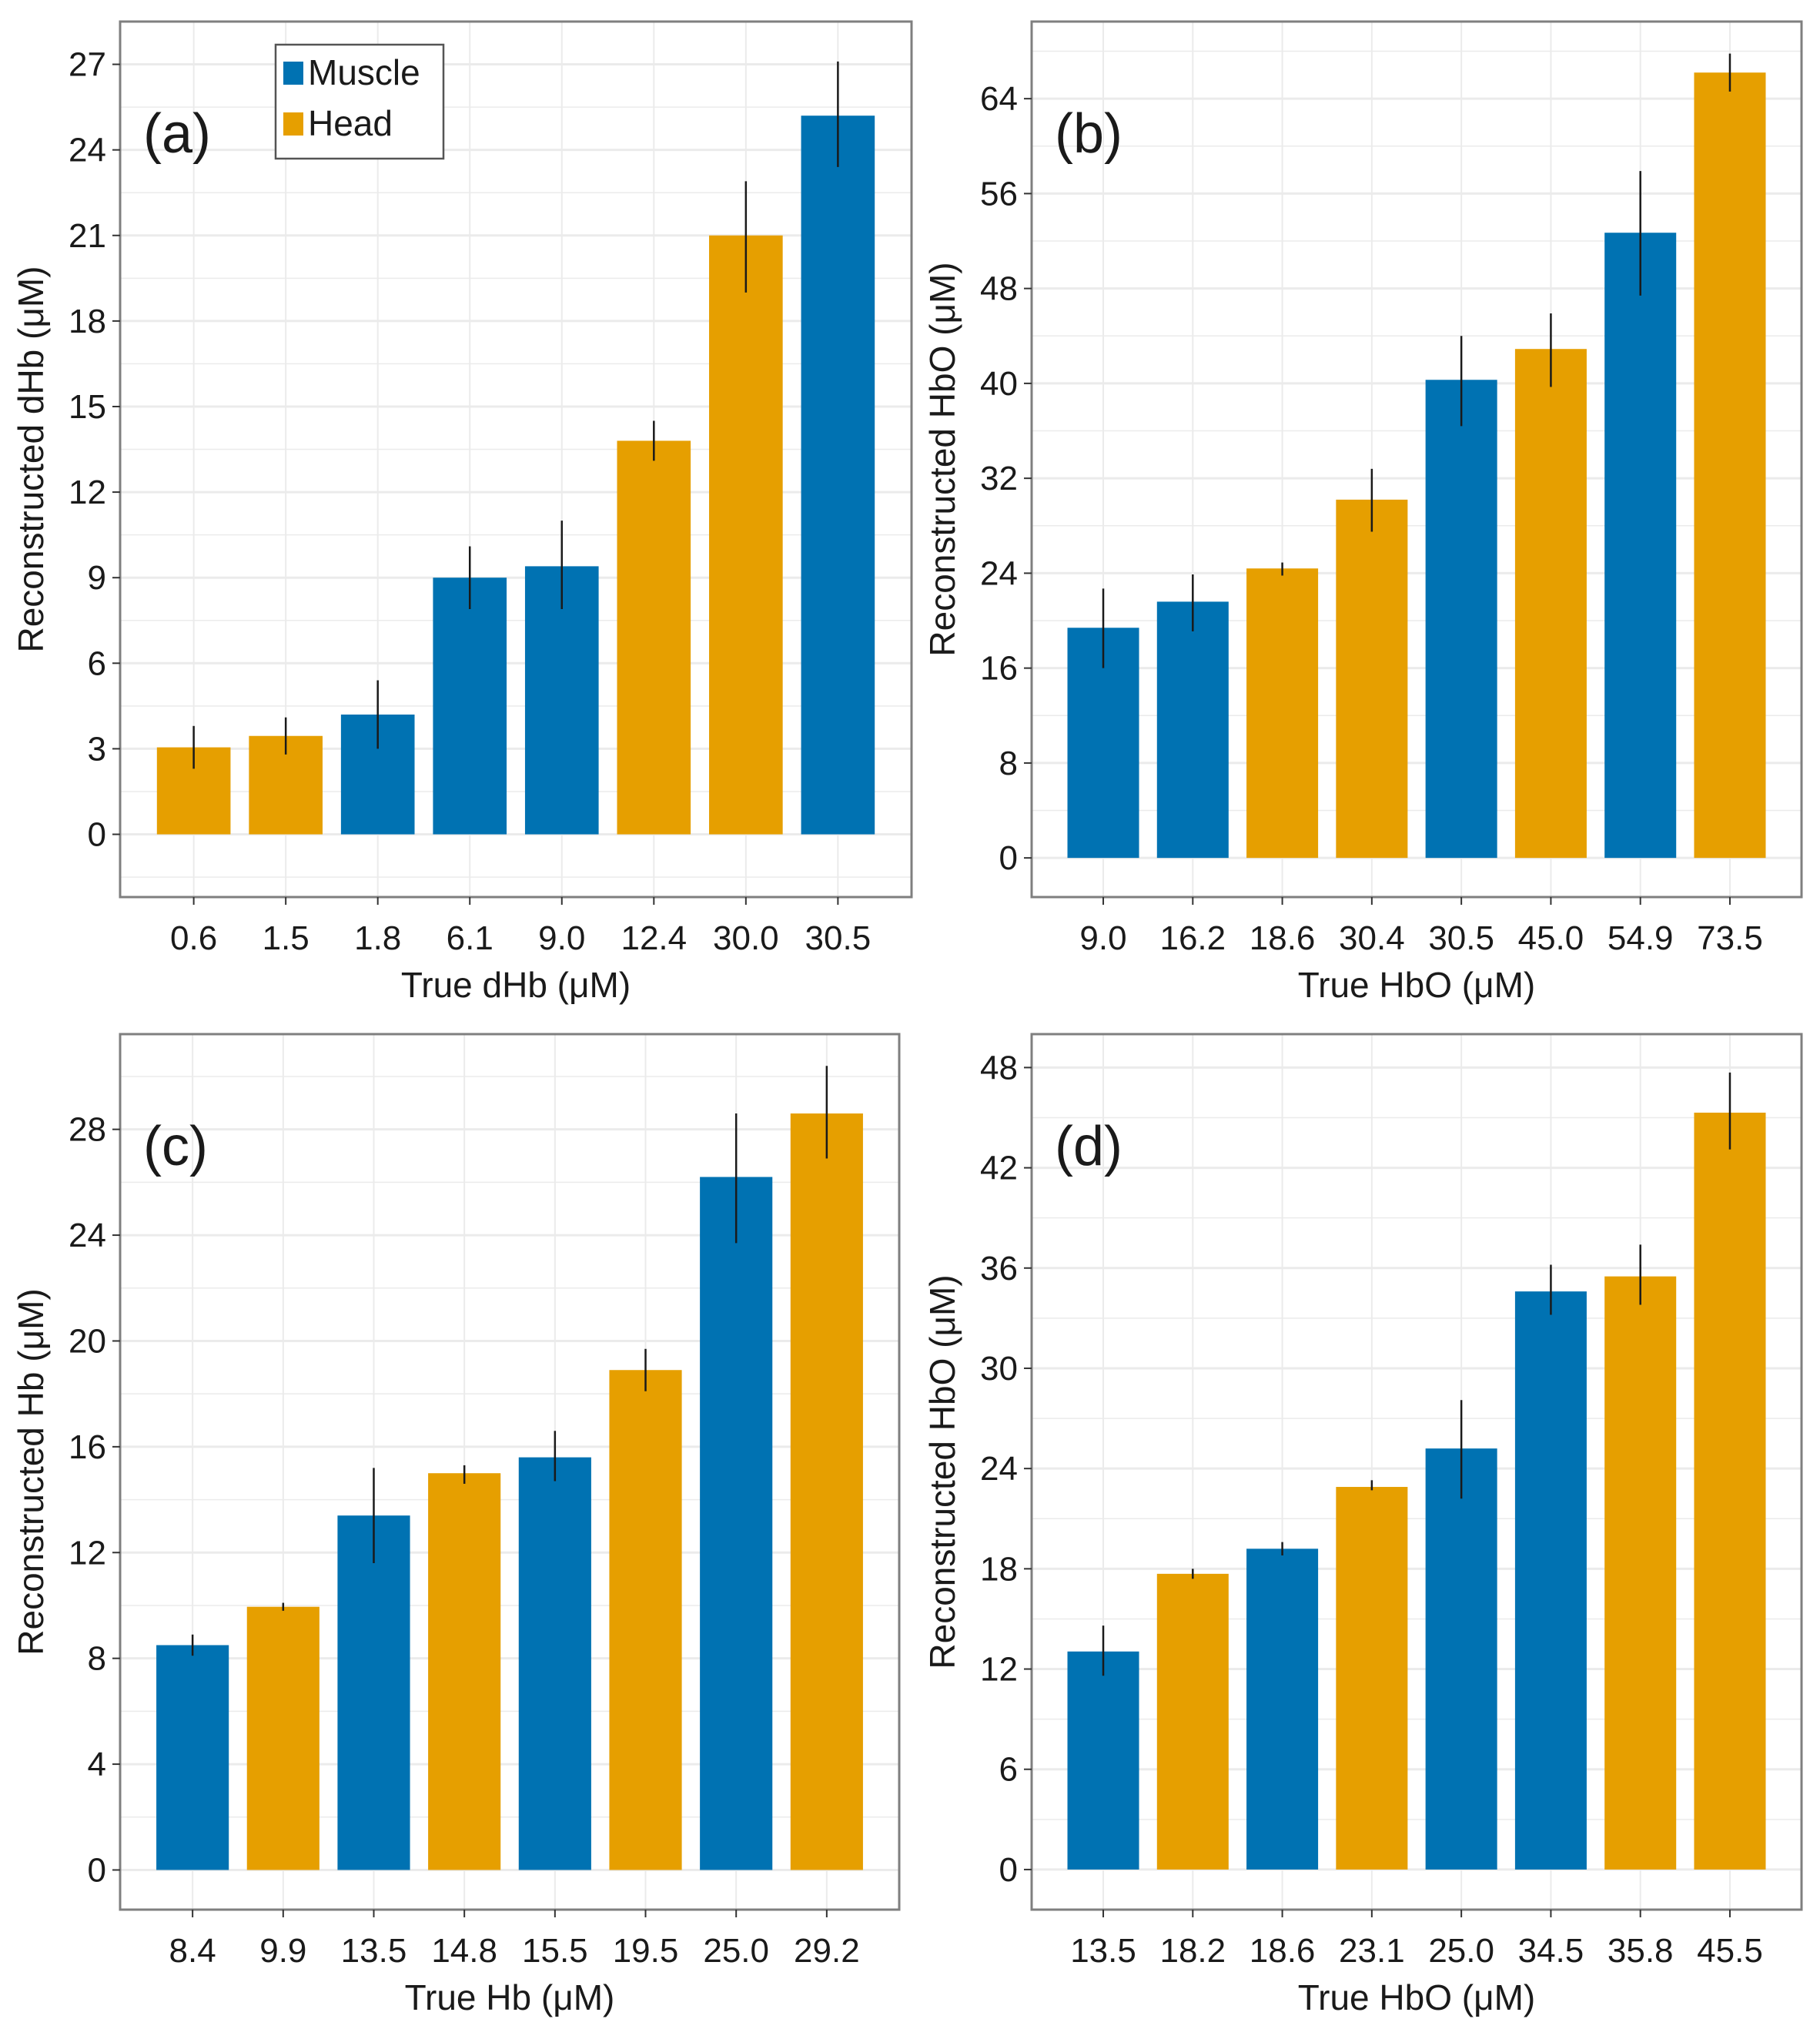  Describe the element at coordinates (175, 1147) in the screenshot. I see `panel-label: (c)` at that location.